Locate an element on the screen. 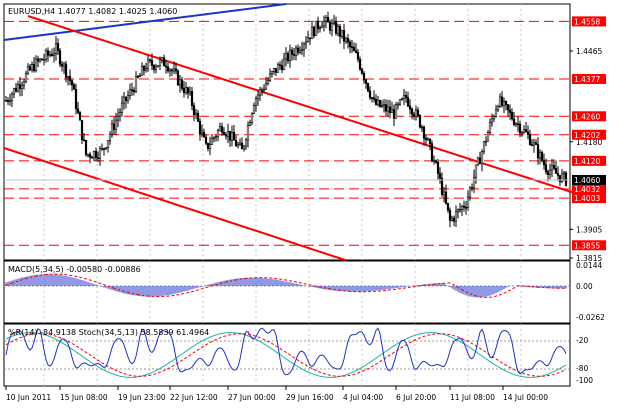 The image size is (628, 410). time-tick-label: 11 Jul 08:00 is located at coordinates (472, 397).